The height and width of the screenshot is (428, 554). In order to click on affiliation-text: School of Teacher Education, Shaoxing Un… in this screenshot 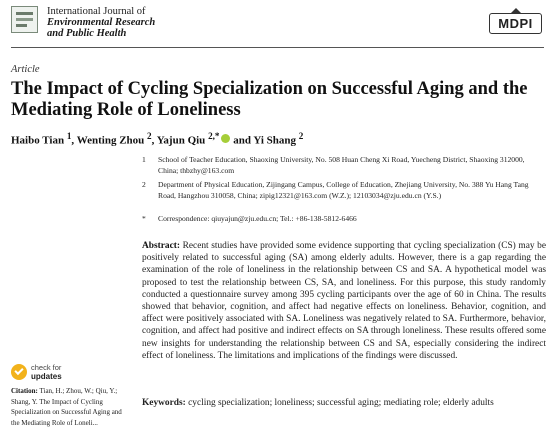, I will do `click(341, 165)`.